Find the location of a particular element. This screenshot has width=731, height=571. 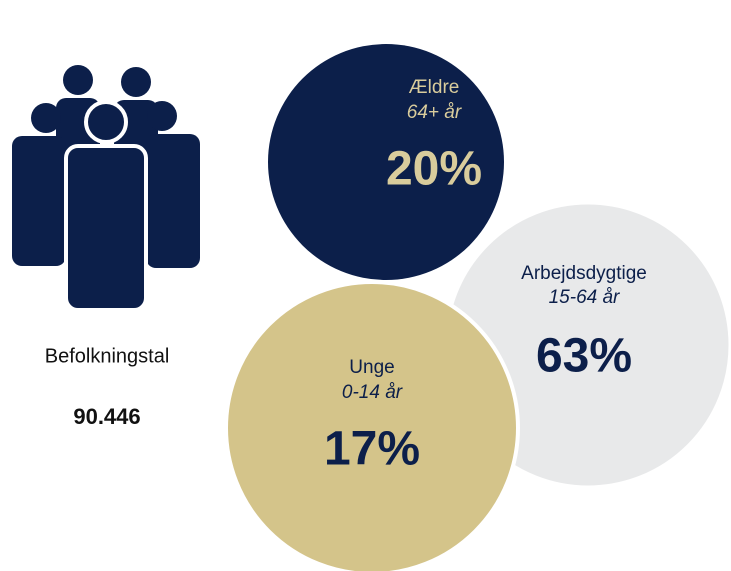

circle-elderly is located at coordinates (386, 162).